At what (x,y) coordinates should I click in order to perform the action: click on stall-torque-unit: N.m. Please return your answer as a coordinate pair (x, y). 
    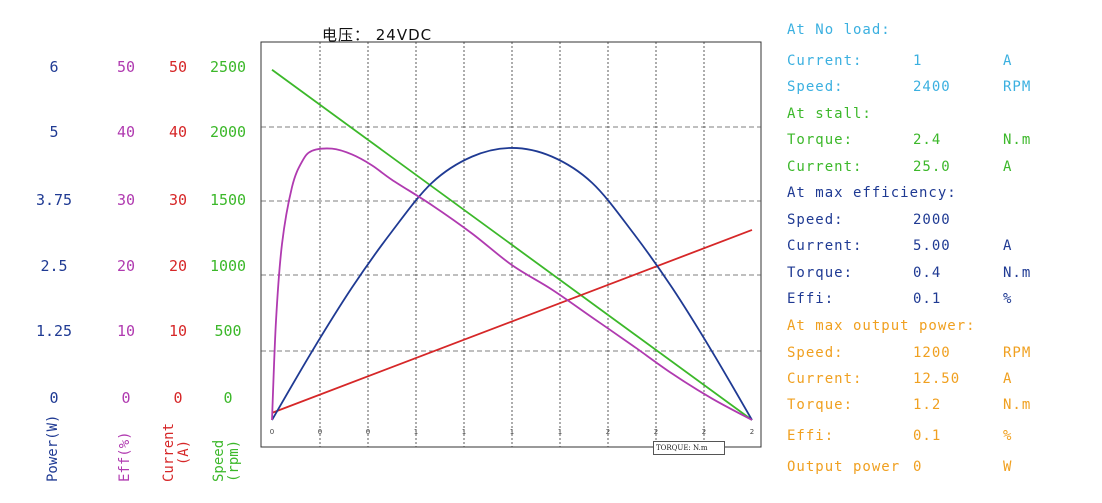
    Looking at the image, I should click on (1017, 140).